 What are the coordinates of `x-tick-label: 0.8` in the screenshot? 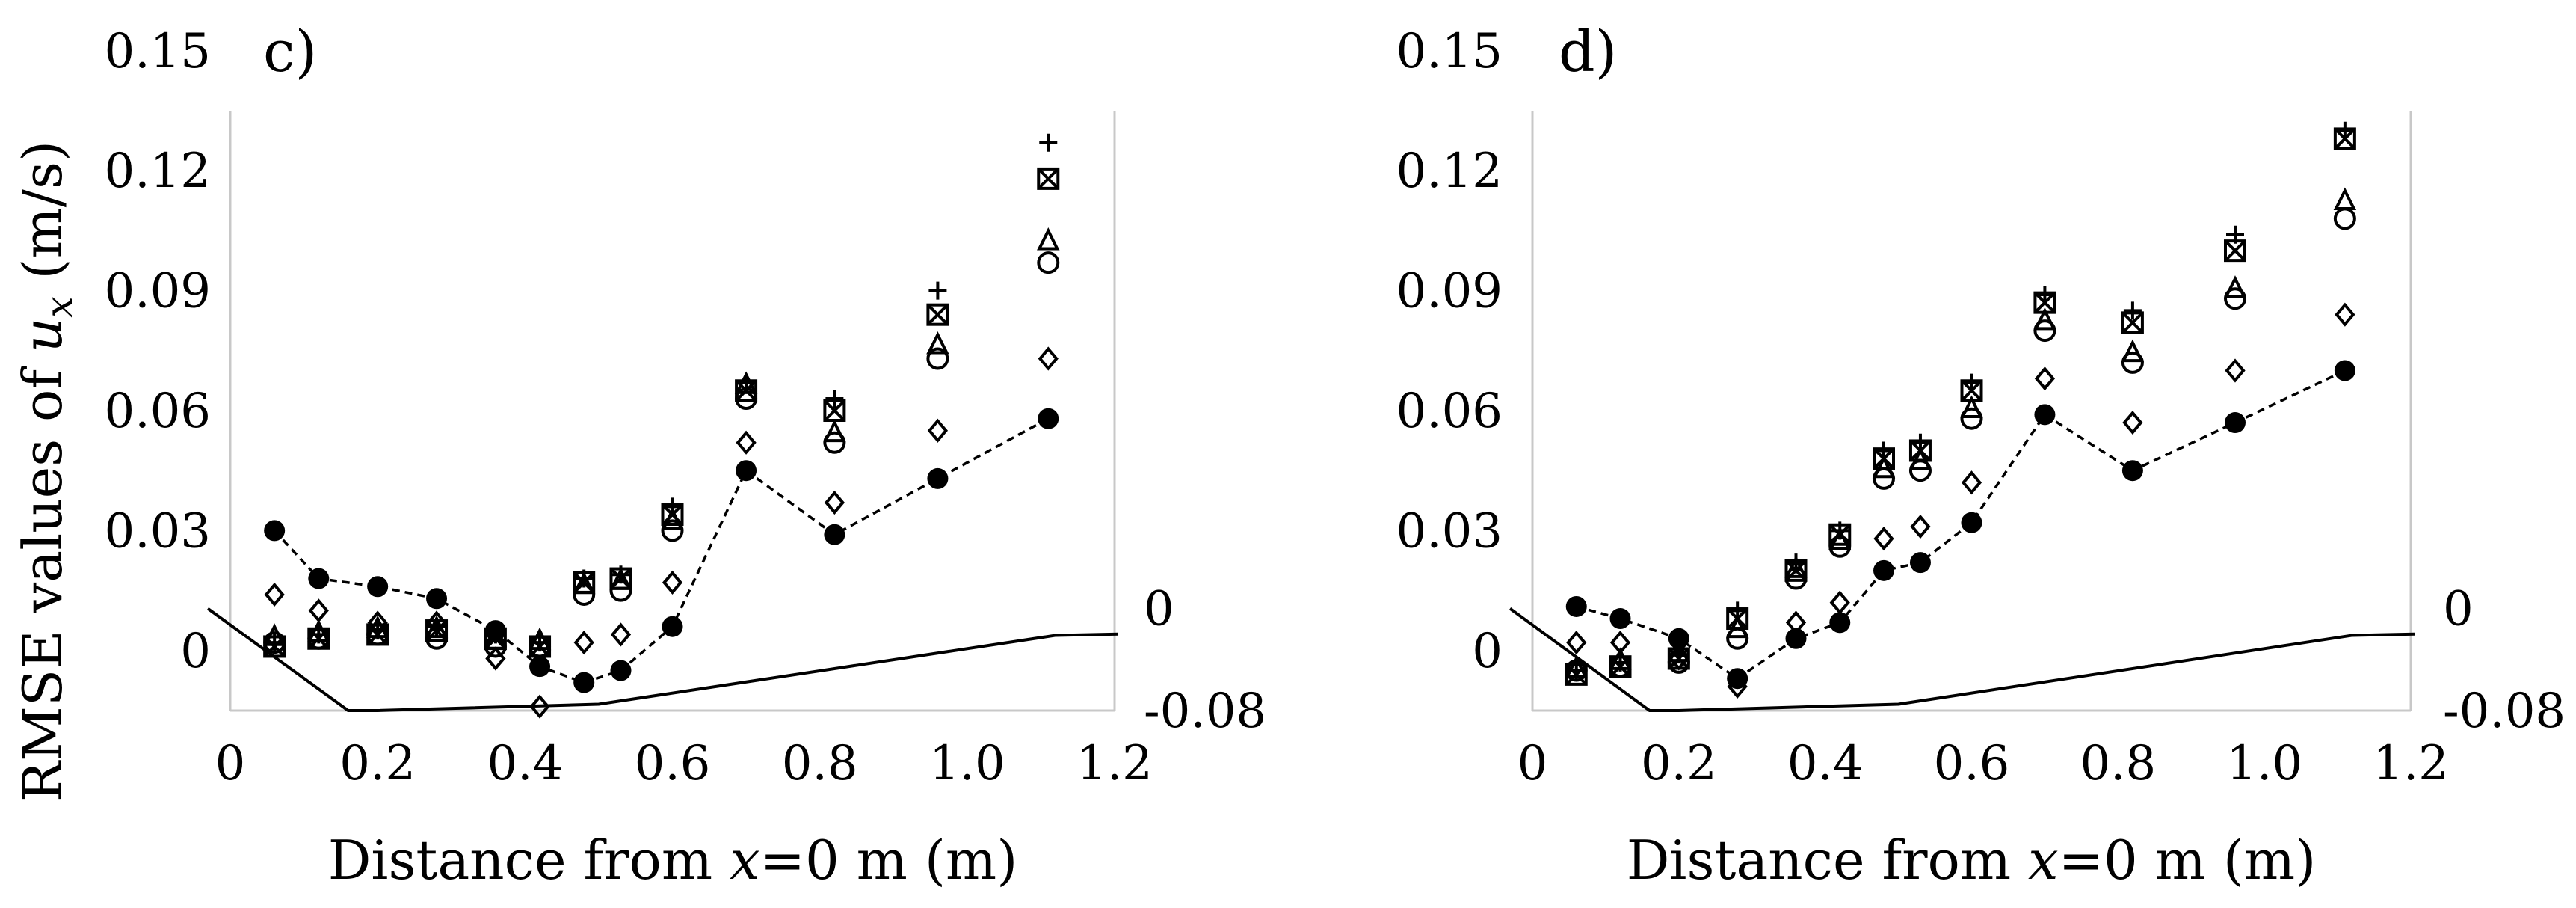 It's located at (2118, 763).